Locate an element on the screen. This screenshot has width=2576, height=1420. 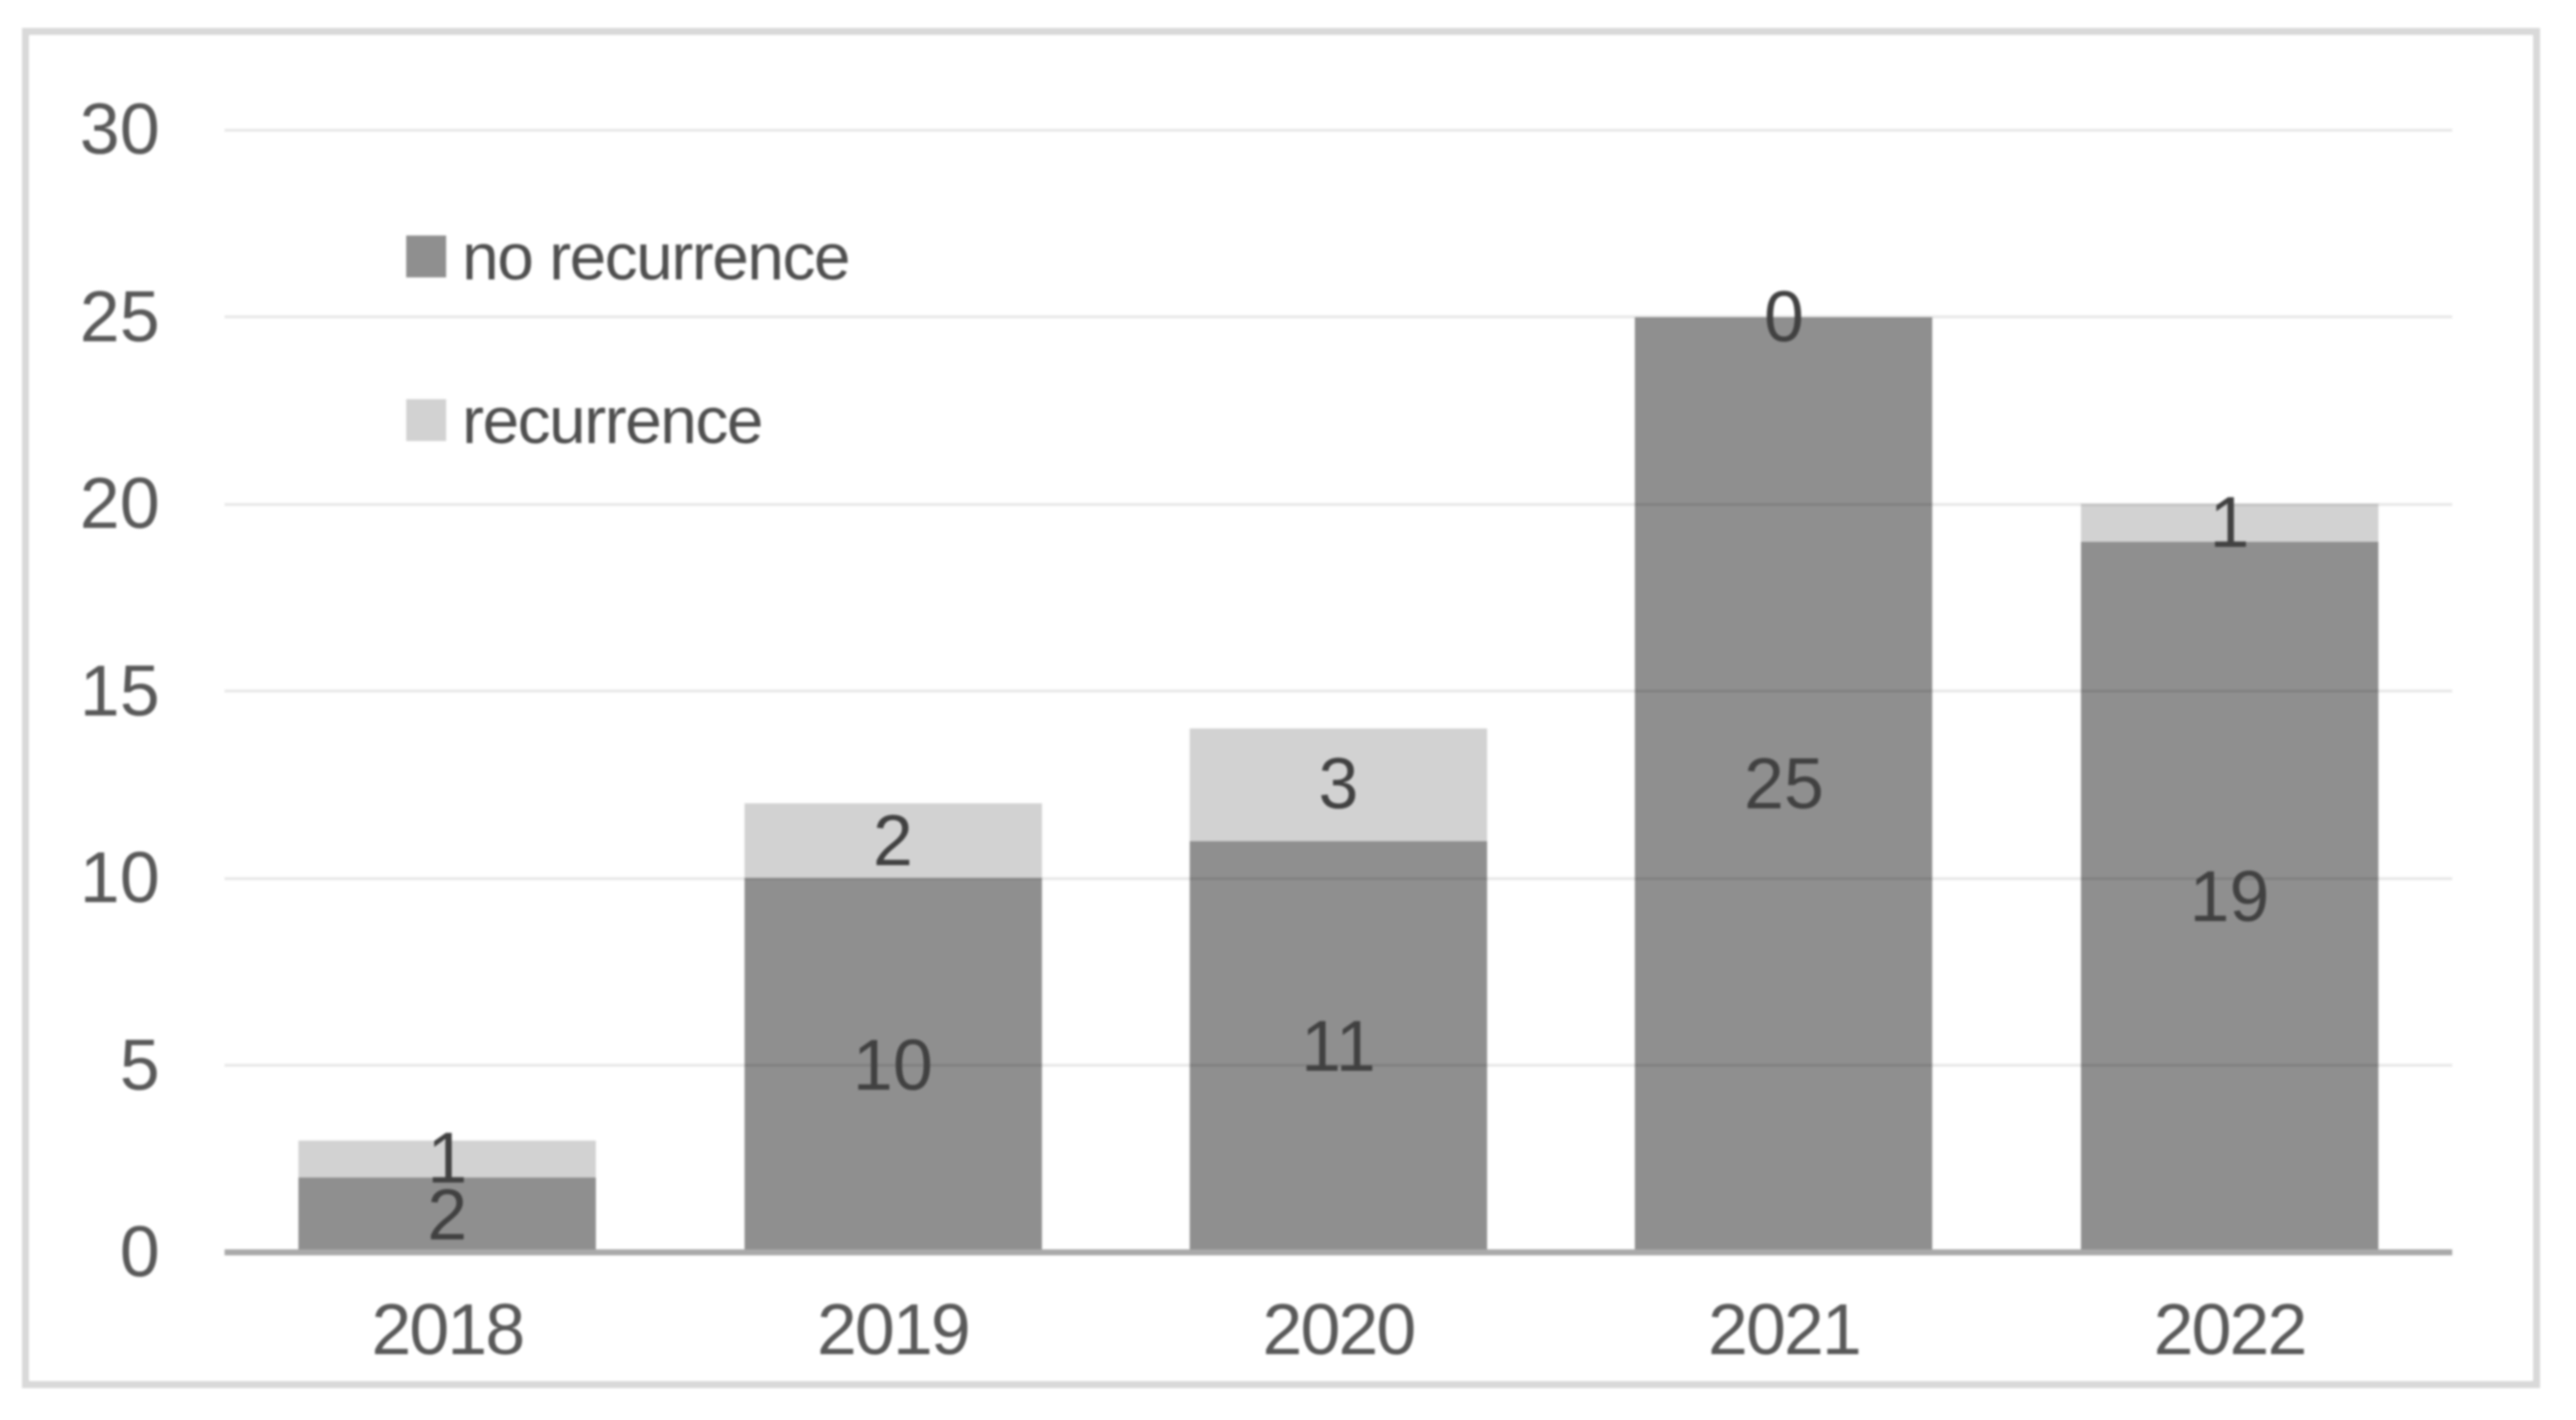
y-tick-label-25: 25 is located at coordinates (120, 316).